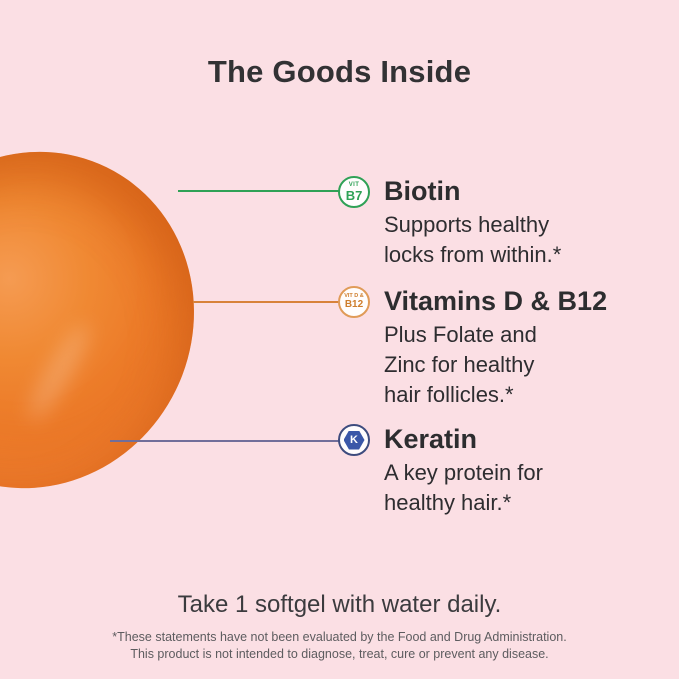 This screenshot has height=679, width=679. What do you see at coordinates (431, 439) in the screenshot?
I see `callout-heading-keratin: Keratin` at bounding box center [431, 439].